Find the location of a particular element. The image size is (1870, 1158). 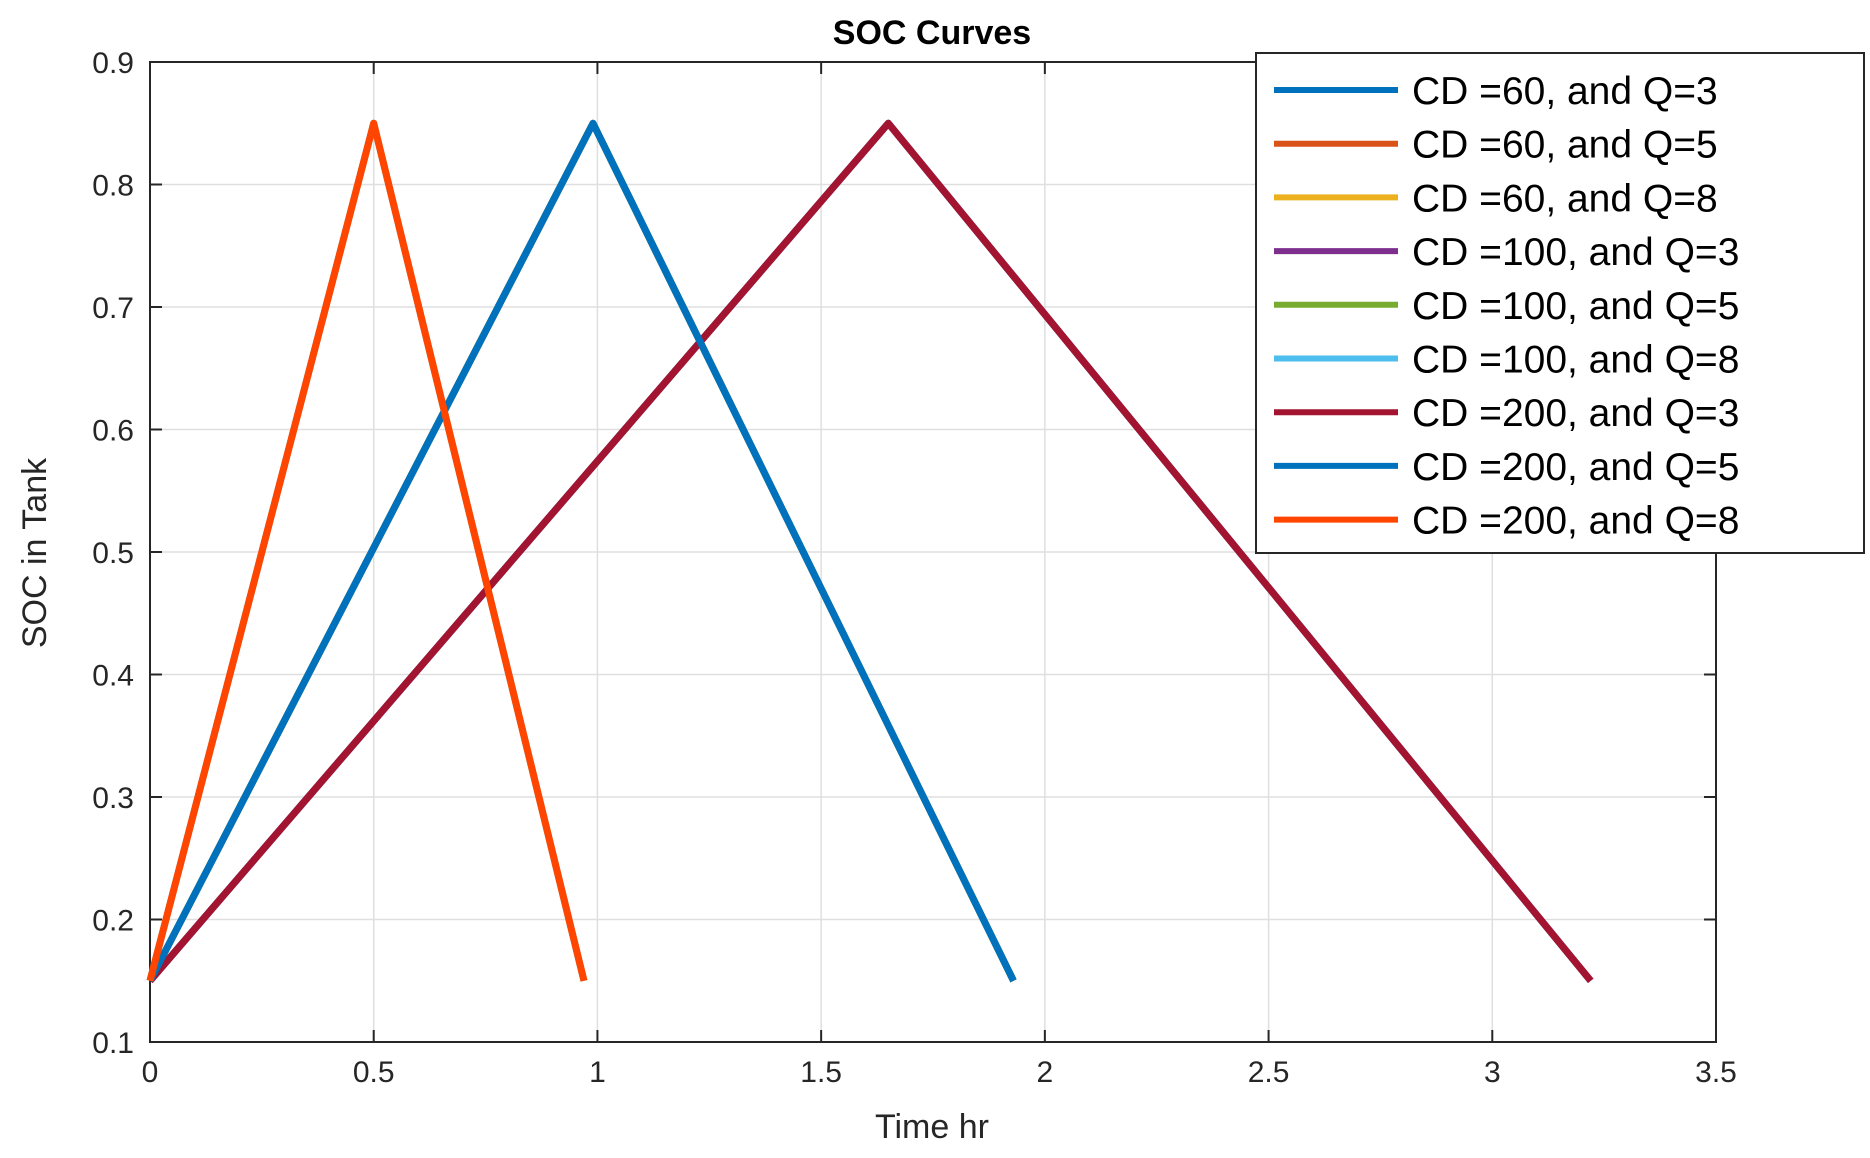

legend-label: CD =100, and Q=8 is located at coordinates (1575, 360).